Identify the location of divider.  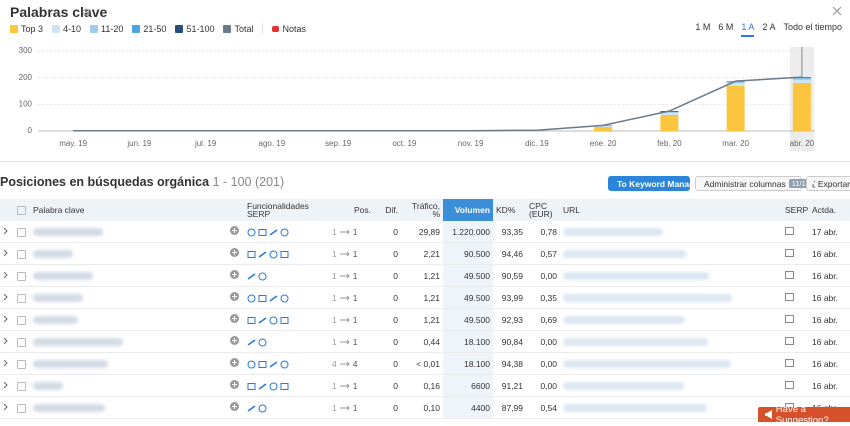
(425, 161).